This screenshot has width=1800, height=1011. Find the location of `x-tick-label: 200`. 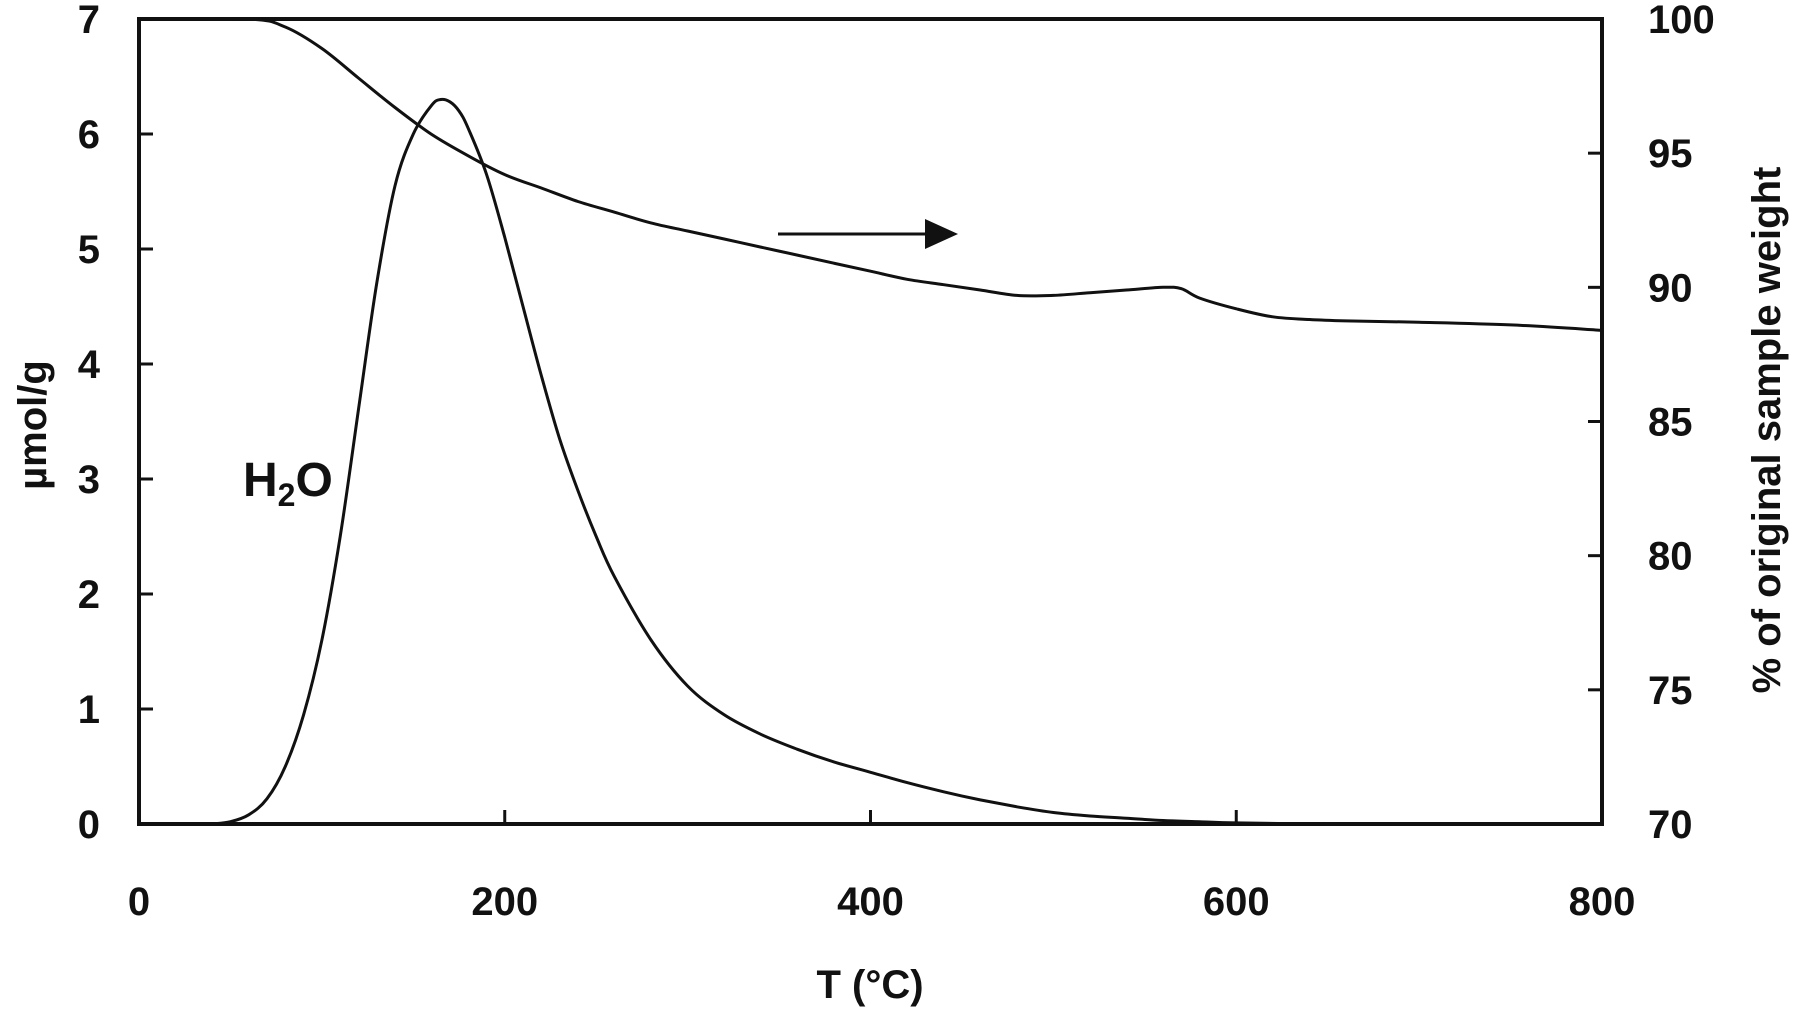

x-tick-label: 200 is located at coordinates (504, 902).